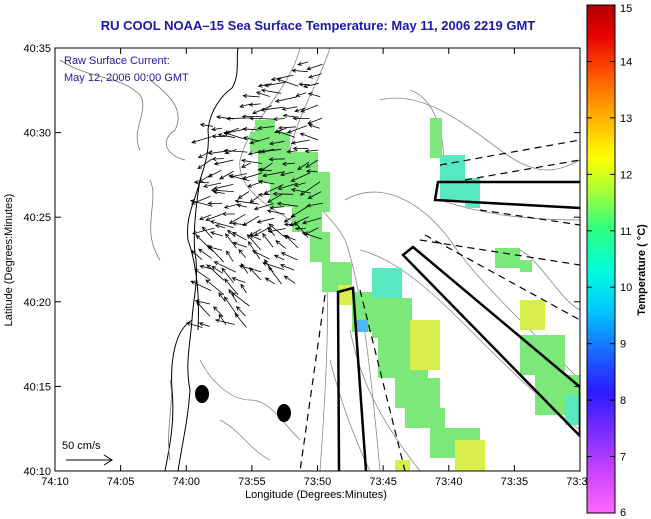  What do you see at coordinates (626, 175) in the screenshot?
I see `colorbar-tick-label: 12` at bounding box center [626, 175].